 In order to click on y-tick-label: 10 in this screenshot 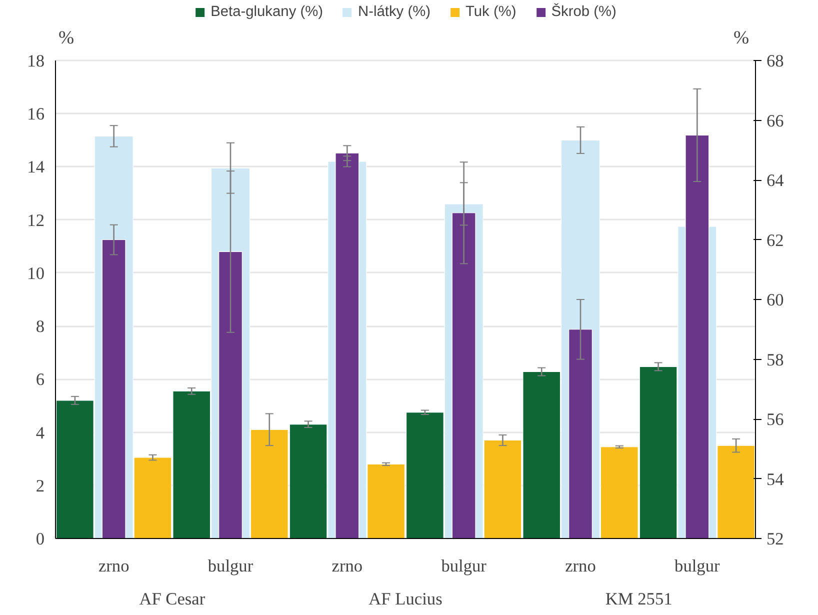, I will do `click(35, 273)`.